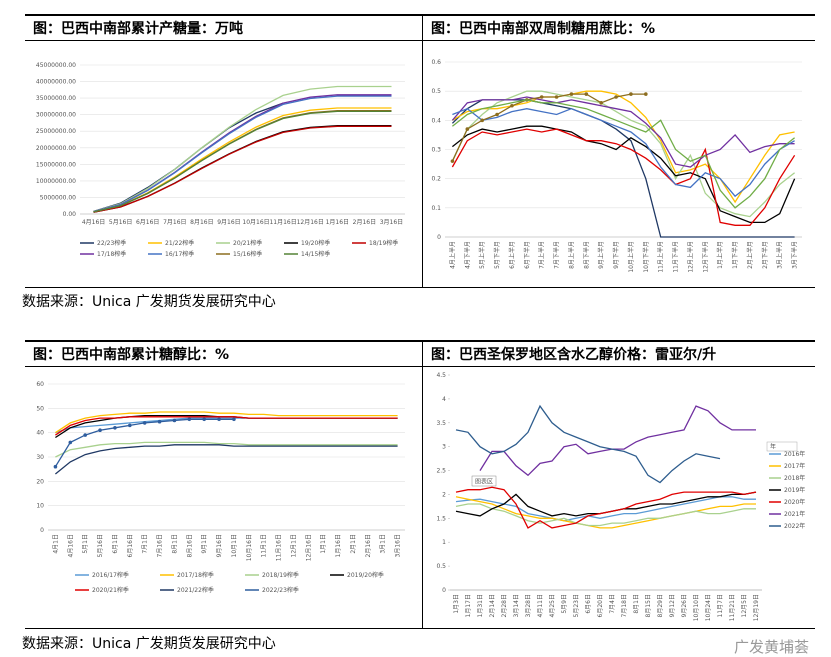 The width and height of the screenshot is (831, 657). I want to click on x-tick-label: 12月1日, so click(293, 545).